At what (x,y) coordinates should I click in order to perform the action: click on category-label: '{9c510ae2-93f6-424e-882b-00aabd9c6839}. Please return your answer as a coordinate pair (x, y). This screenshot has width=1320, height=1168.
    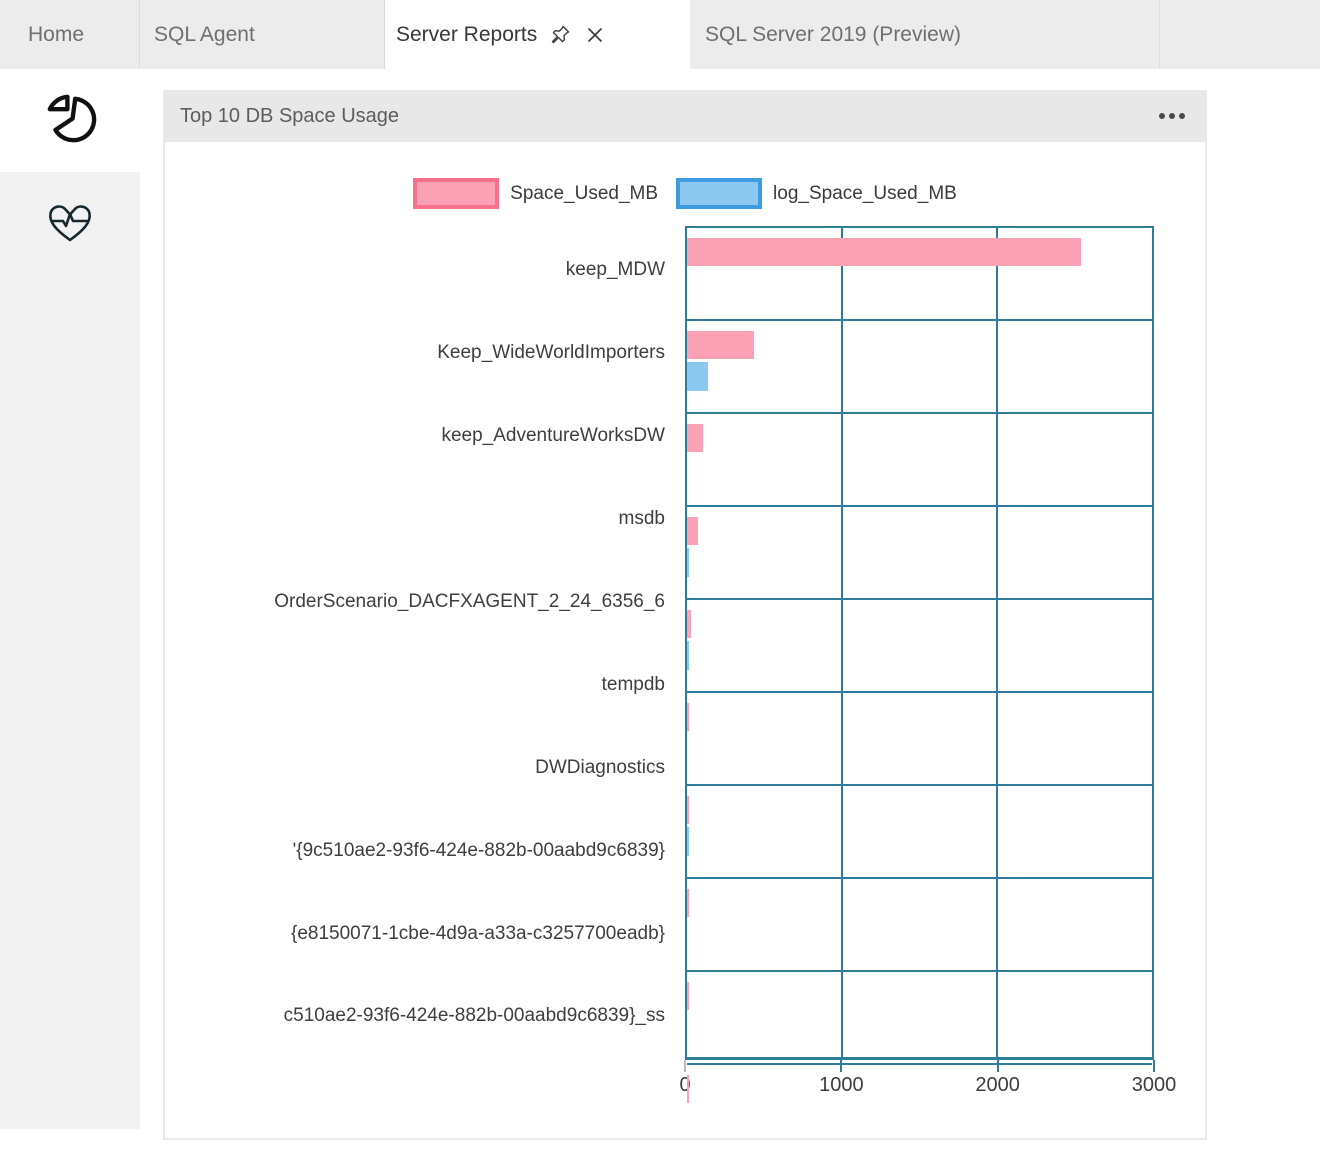
    Looking at the image, I should click on (478, 850).